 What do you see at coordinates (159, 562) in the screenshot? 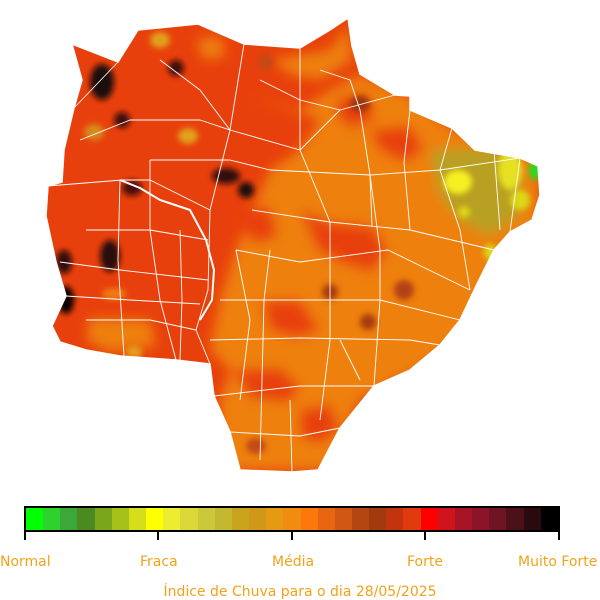
I see `legend-label-fraca: Fraca` at bounding box center [159, 562].